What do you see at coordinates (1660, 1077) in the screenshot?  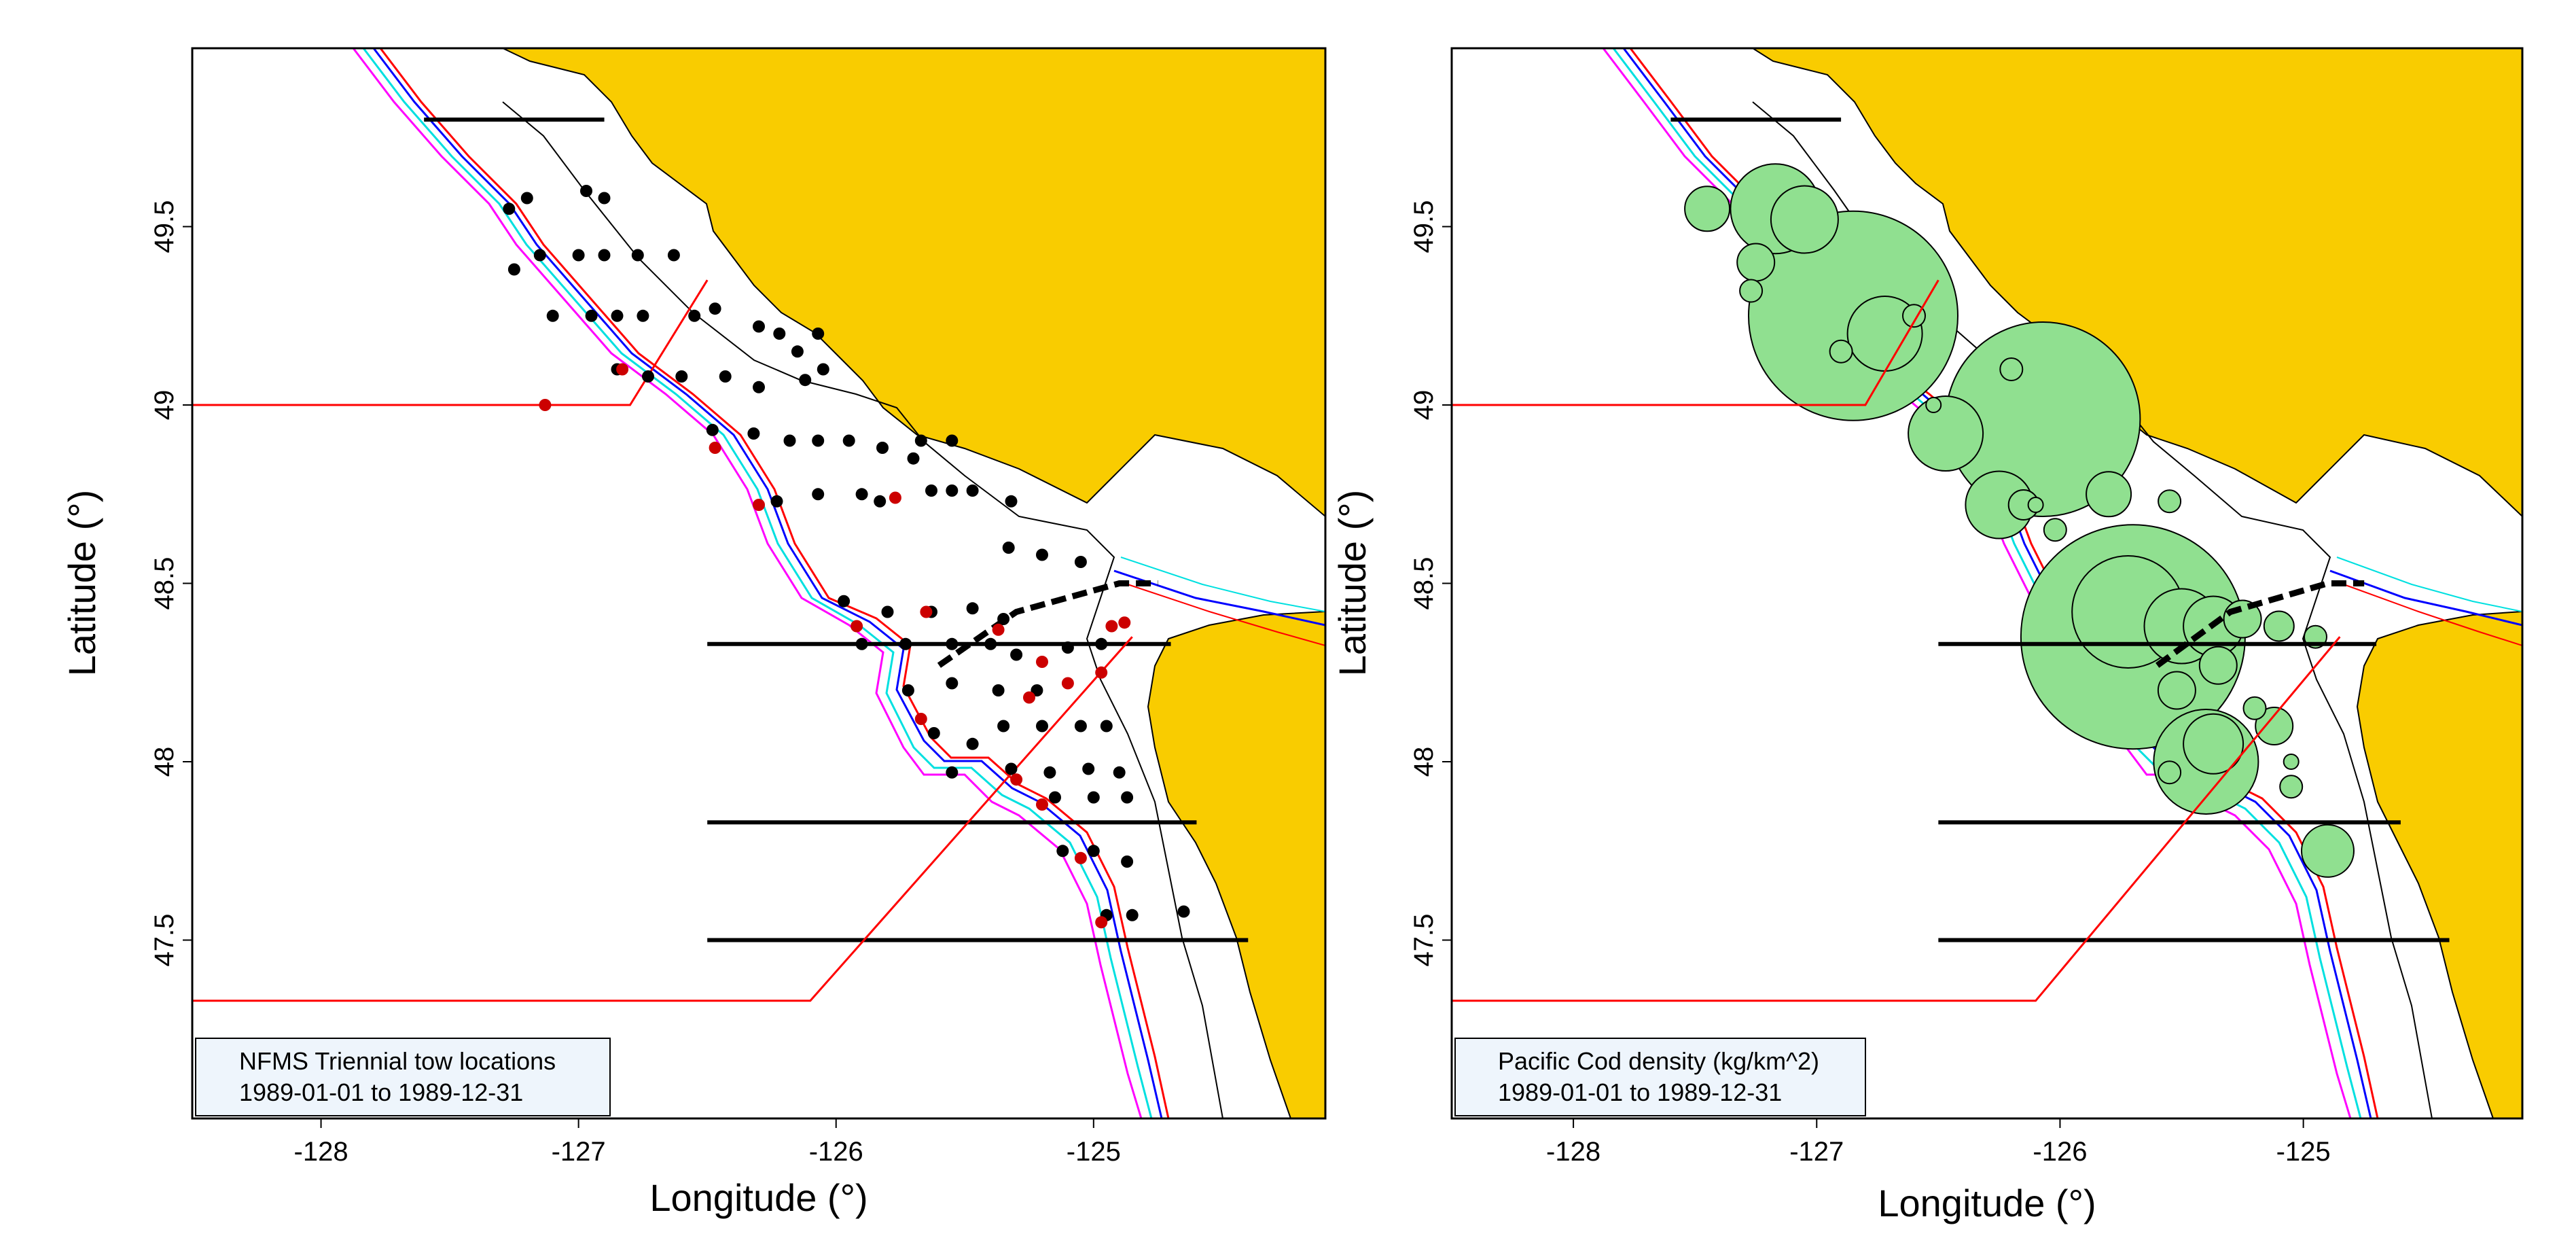 I see `legend-box` at bounding box center [1660, 1077].